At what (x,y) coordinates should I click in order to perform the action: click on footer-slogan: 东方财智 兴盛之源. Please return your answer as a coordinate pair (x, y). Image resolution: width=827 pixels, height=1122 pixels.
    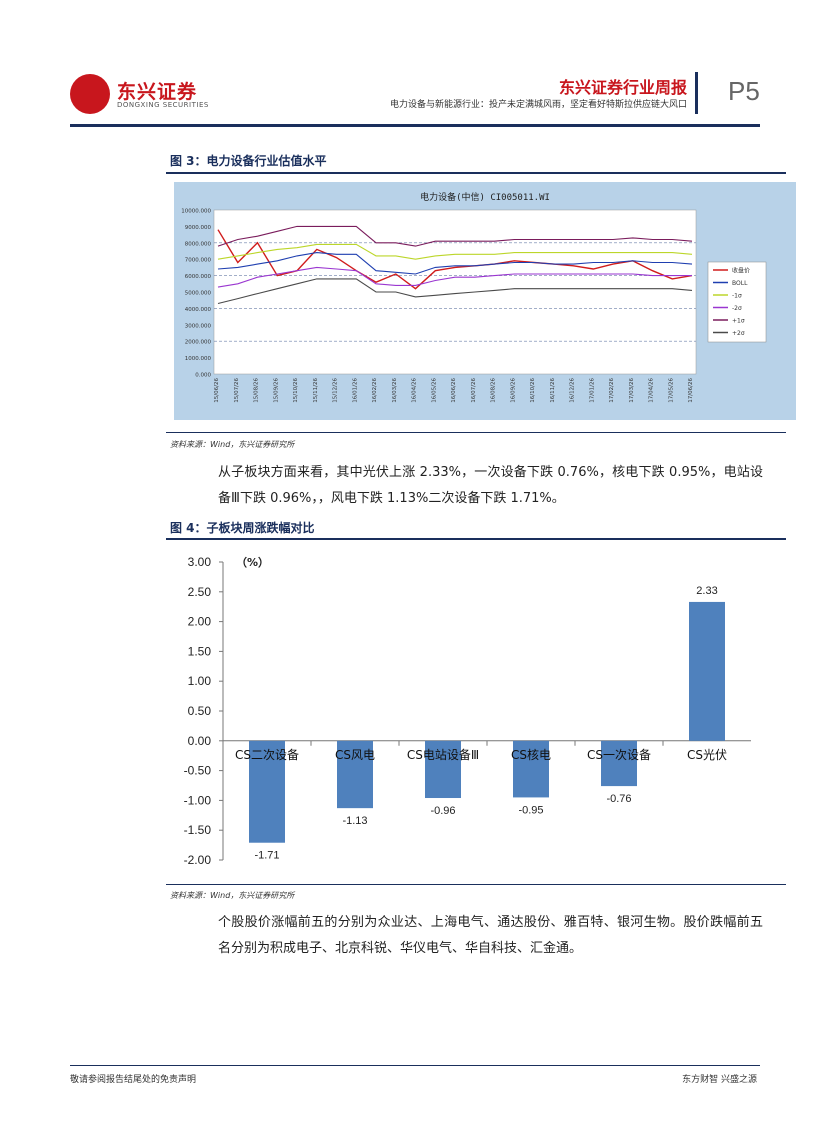
    Looking at the image, I should click on (719, 1080).